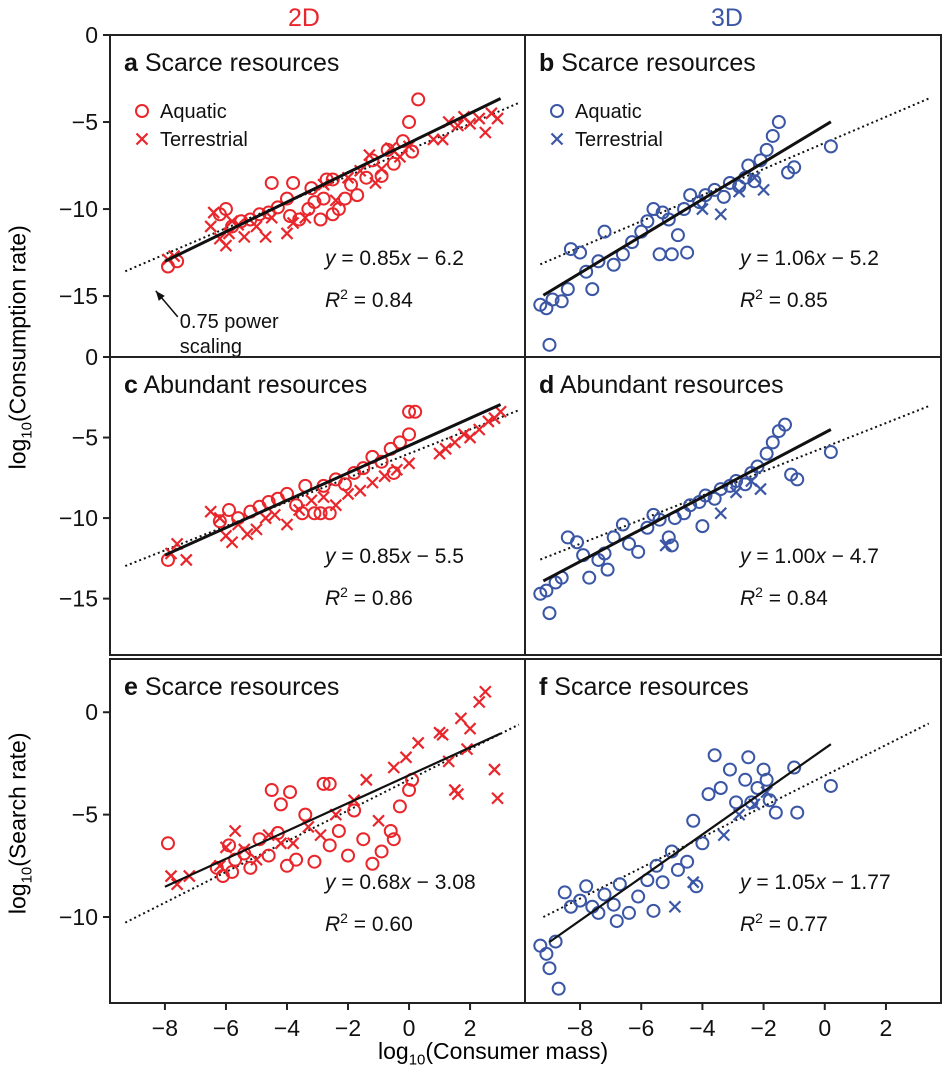  Describe the element at coordinates (231, 687) in the screenshot. I see `panel-title: e Scarce resources` at that location.